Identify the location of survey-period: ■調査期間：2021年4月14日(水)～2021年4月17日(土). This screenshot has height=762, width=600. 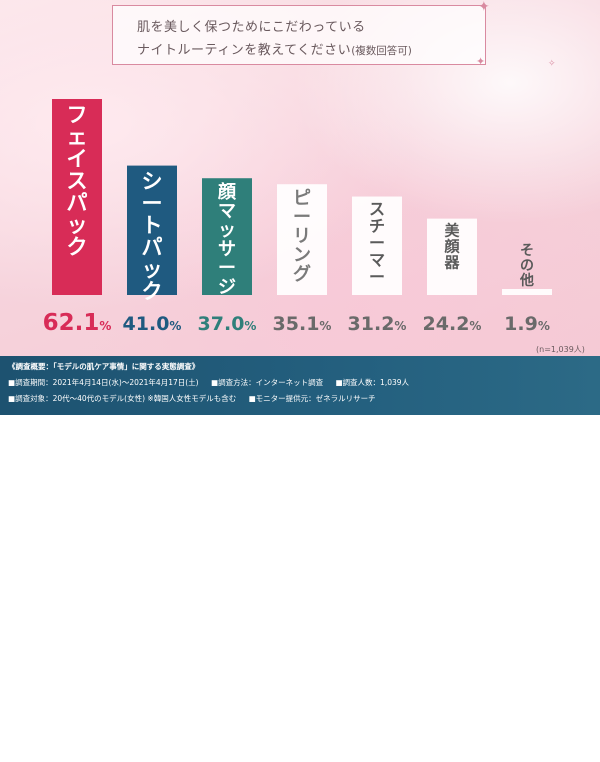
(103, 382).